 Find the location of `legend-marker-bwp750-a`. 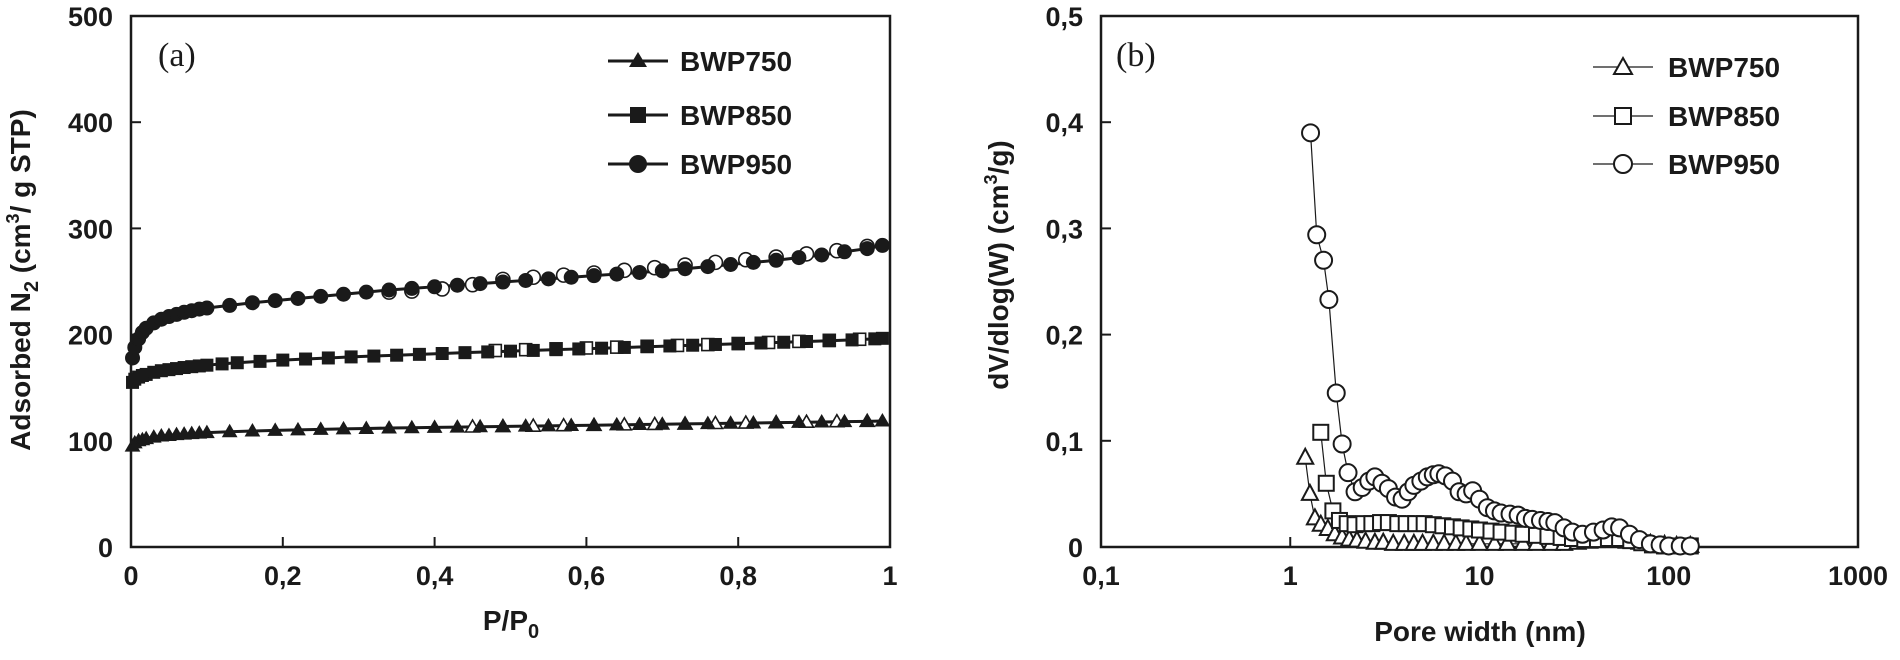

legend-marker-bwp750-a is located at coordinates (638, 59).